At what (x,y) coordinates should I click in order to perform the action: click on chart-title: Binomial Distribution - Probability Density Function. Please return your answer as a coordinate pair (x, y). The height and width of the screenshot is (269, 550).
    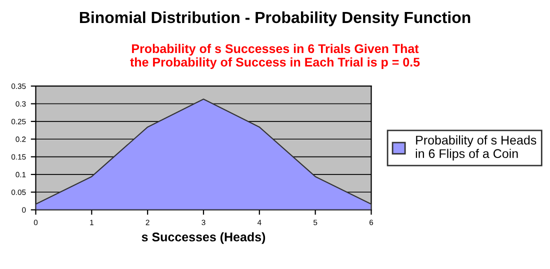
    Looking at the image, I should click on (275, 18).